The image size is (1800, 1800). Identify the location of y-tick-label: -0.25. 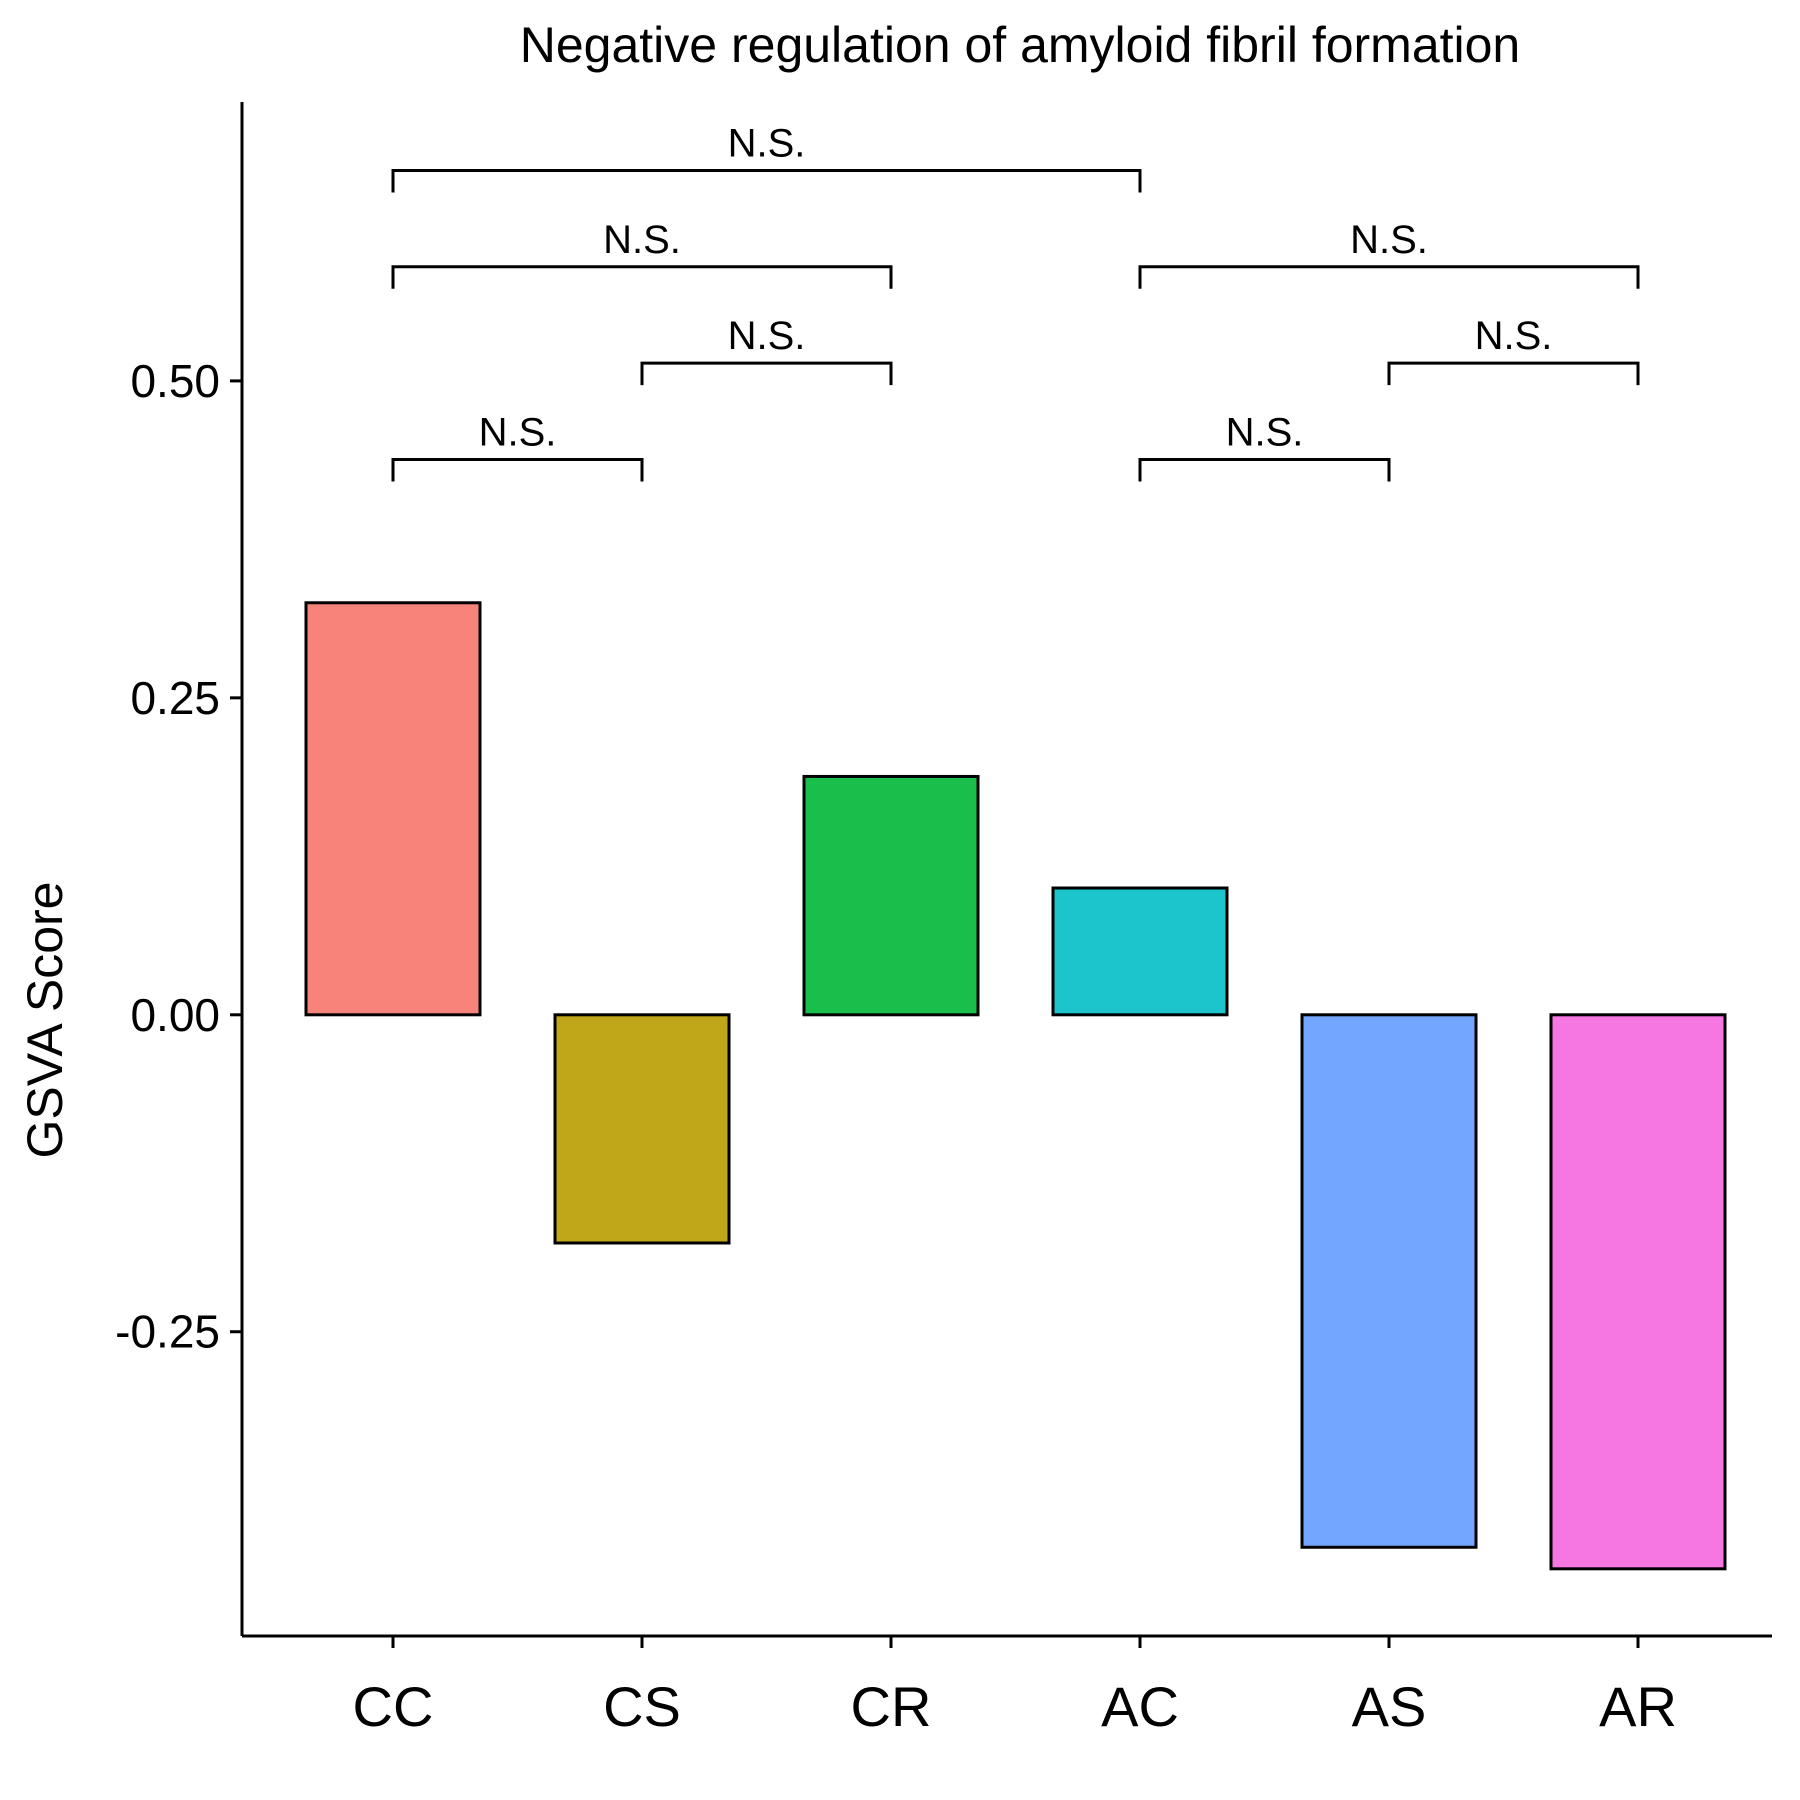
(167, 1332).